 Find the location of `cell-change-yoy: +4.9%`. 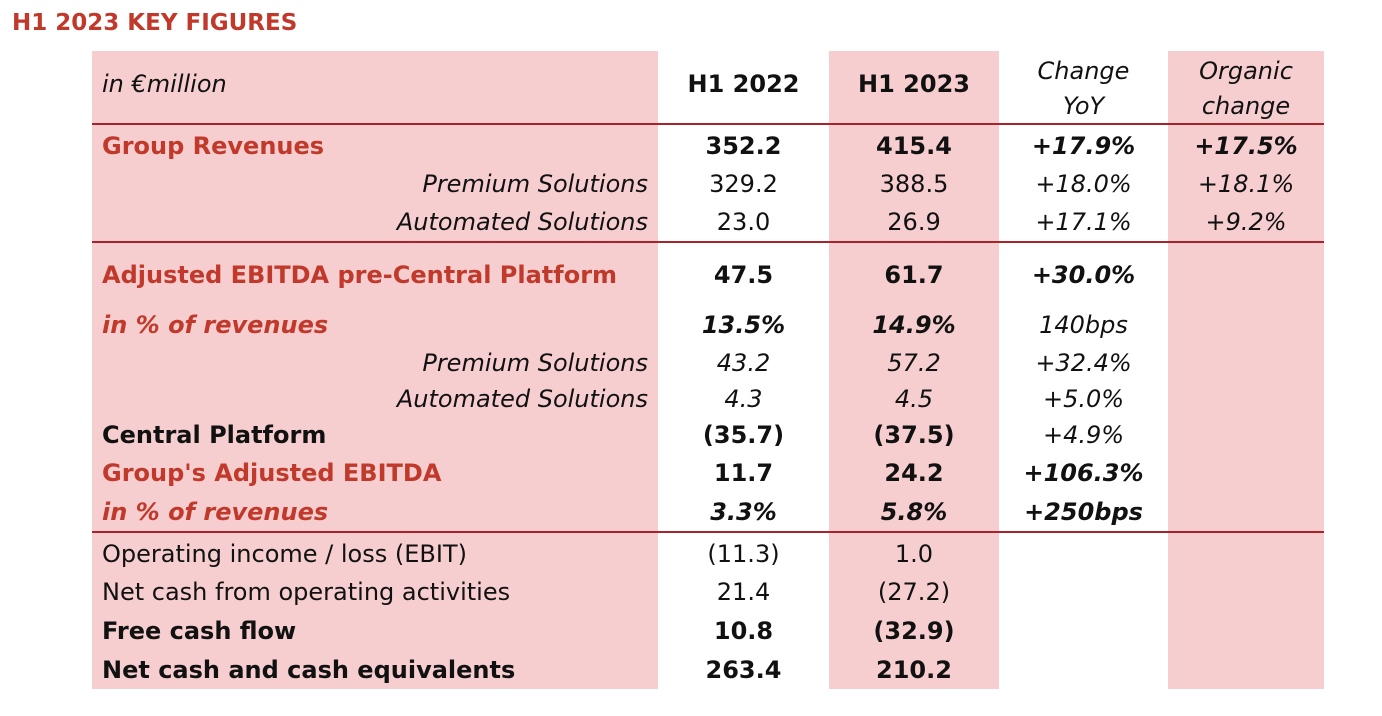

cell-change-yoy: +4.9% is located at coordinates (1083, 435).